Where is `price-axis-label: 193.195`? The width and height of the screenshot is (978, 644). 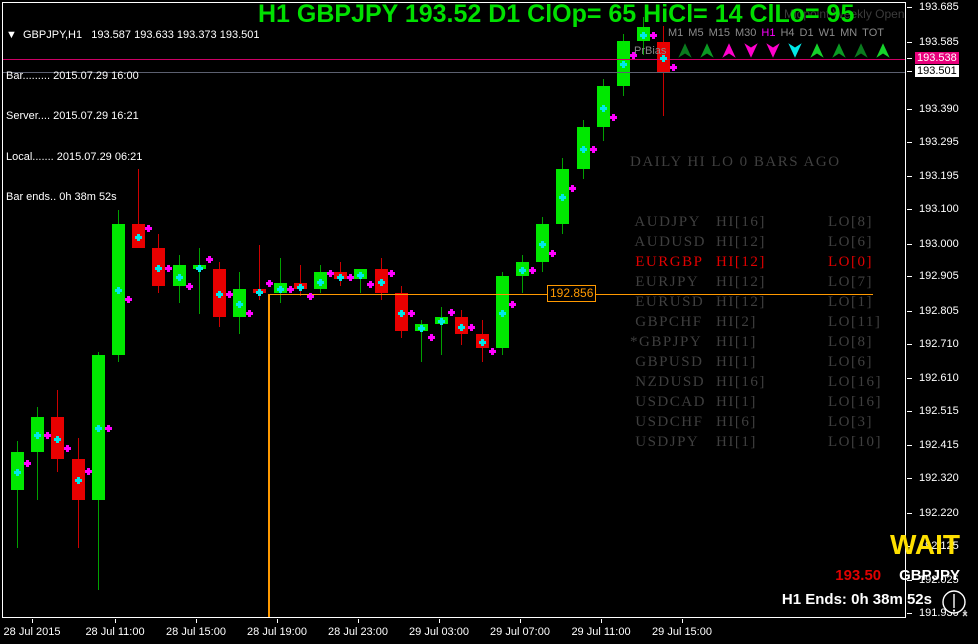
price-axis-label: 193.195 is located at coordinates (939, 176).